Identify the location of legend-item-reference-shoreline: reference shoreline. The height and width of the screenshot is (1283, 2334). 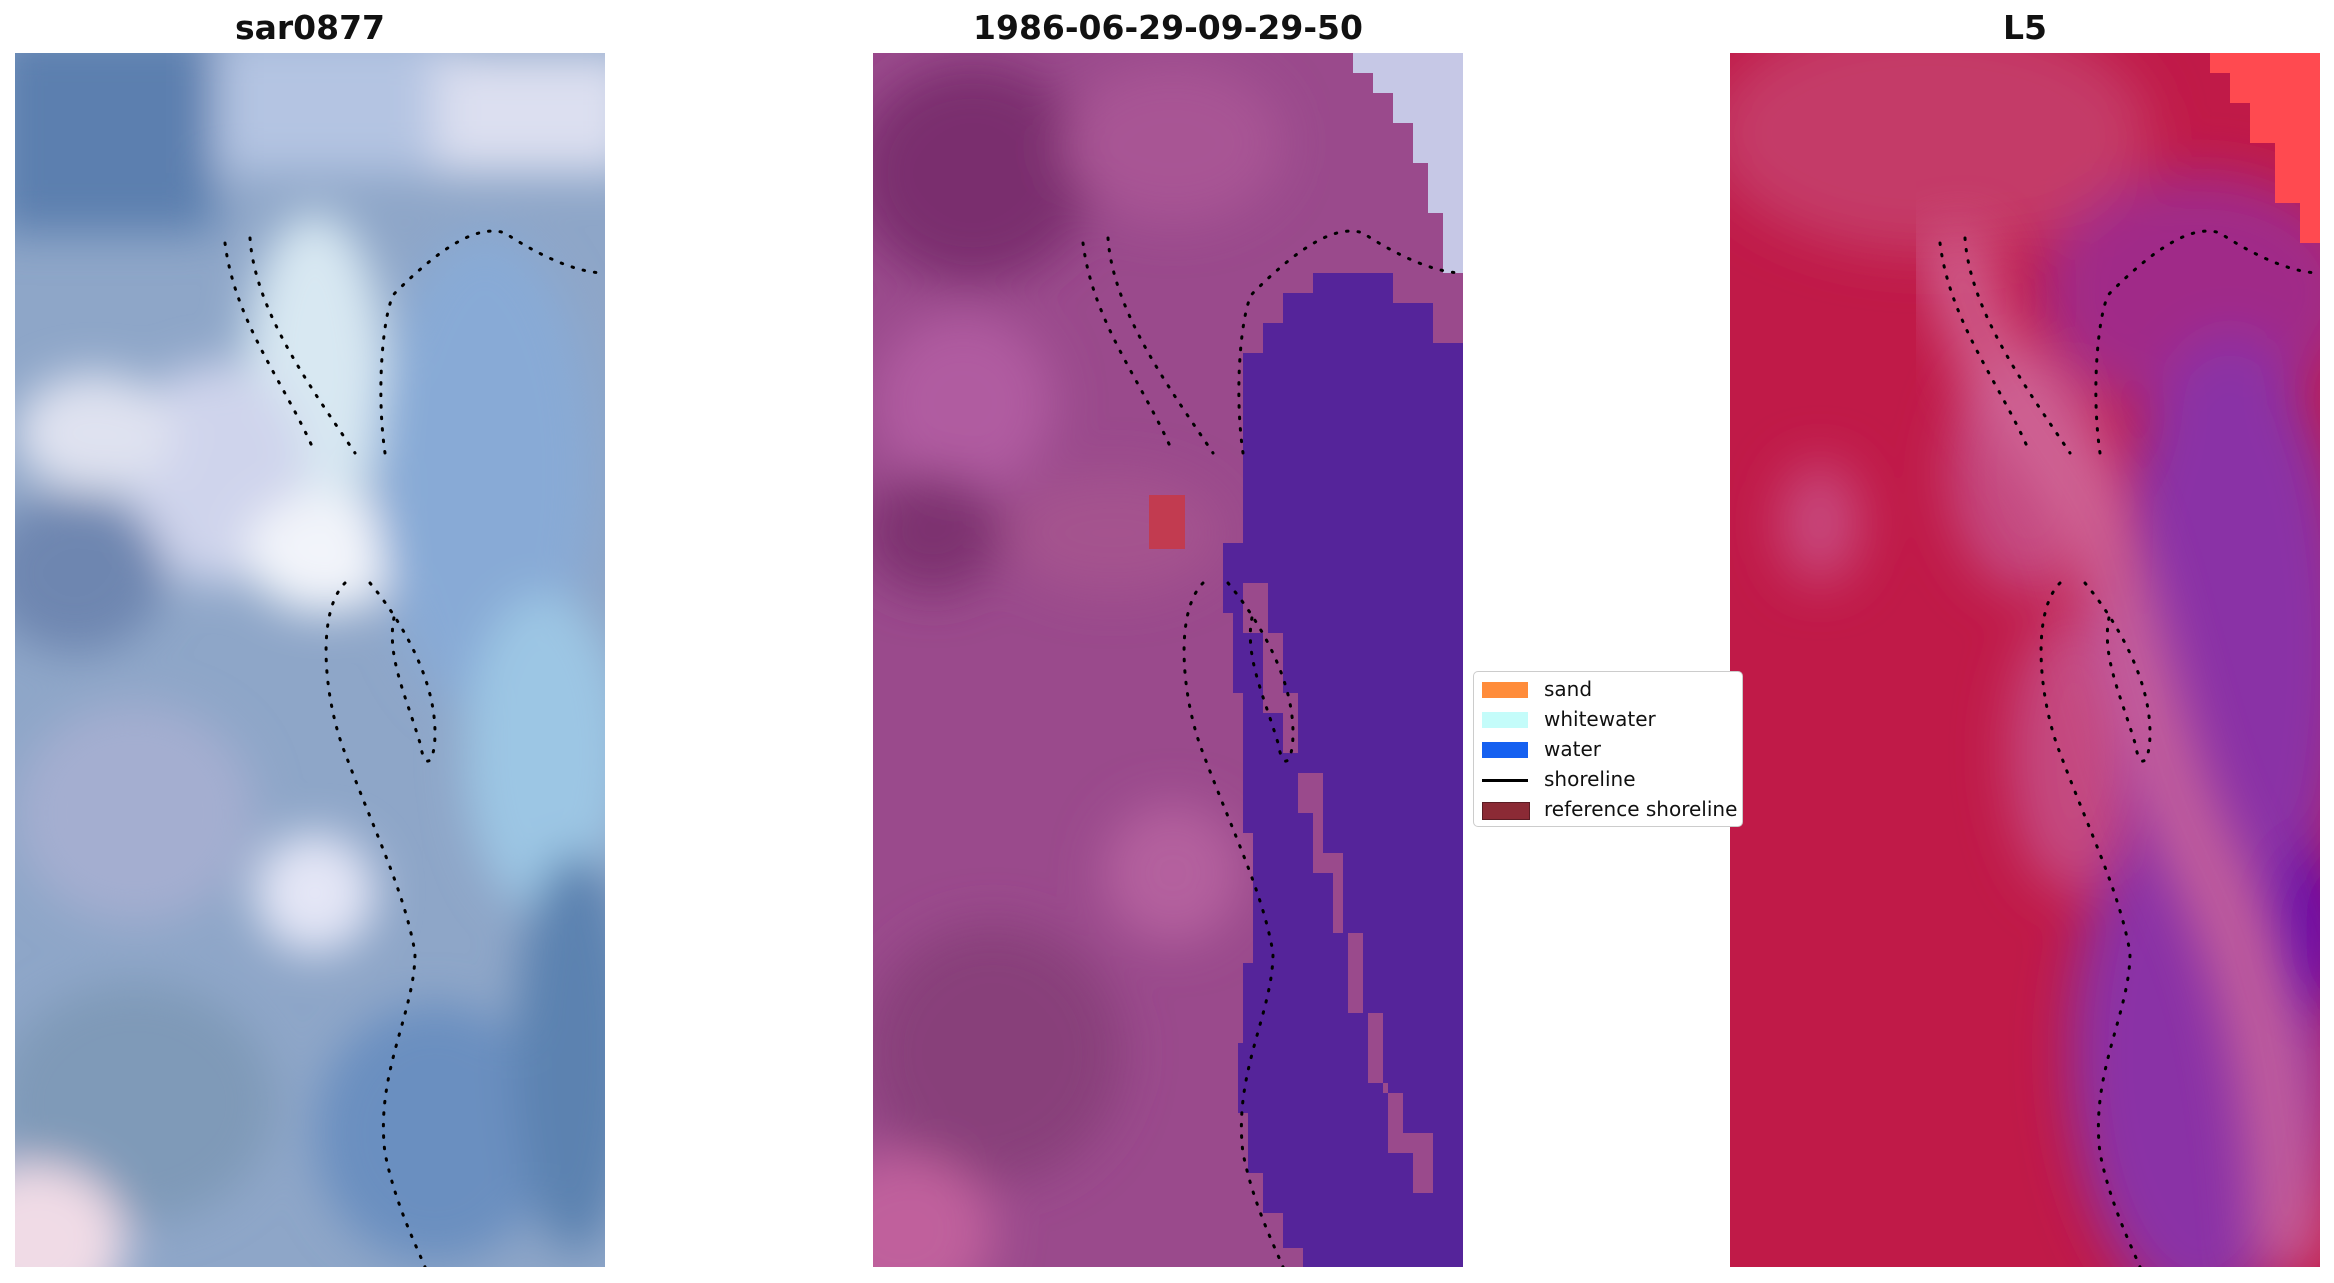
(1610, 809).